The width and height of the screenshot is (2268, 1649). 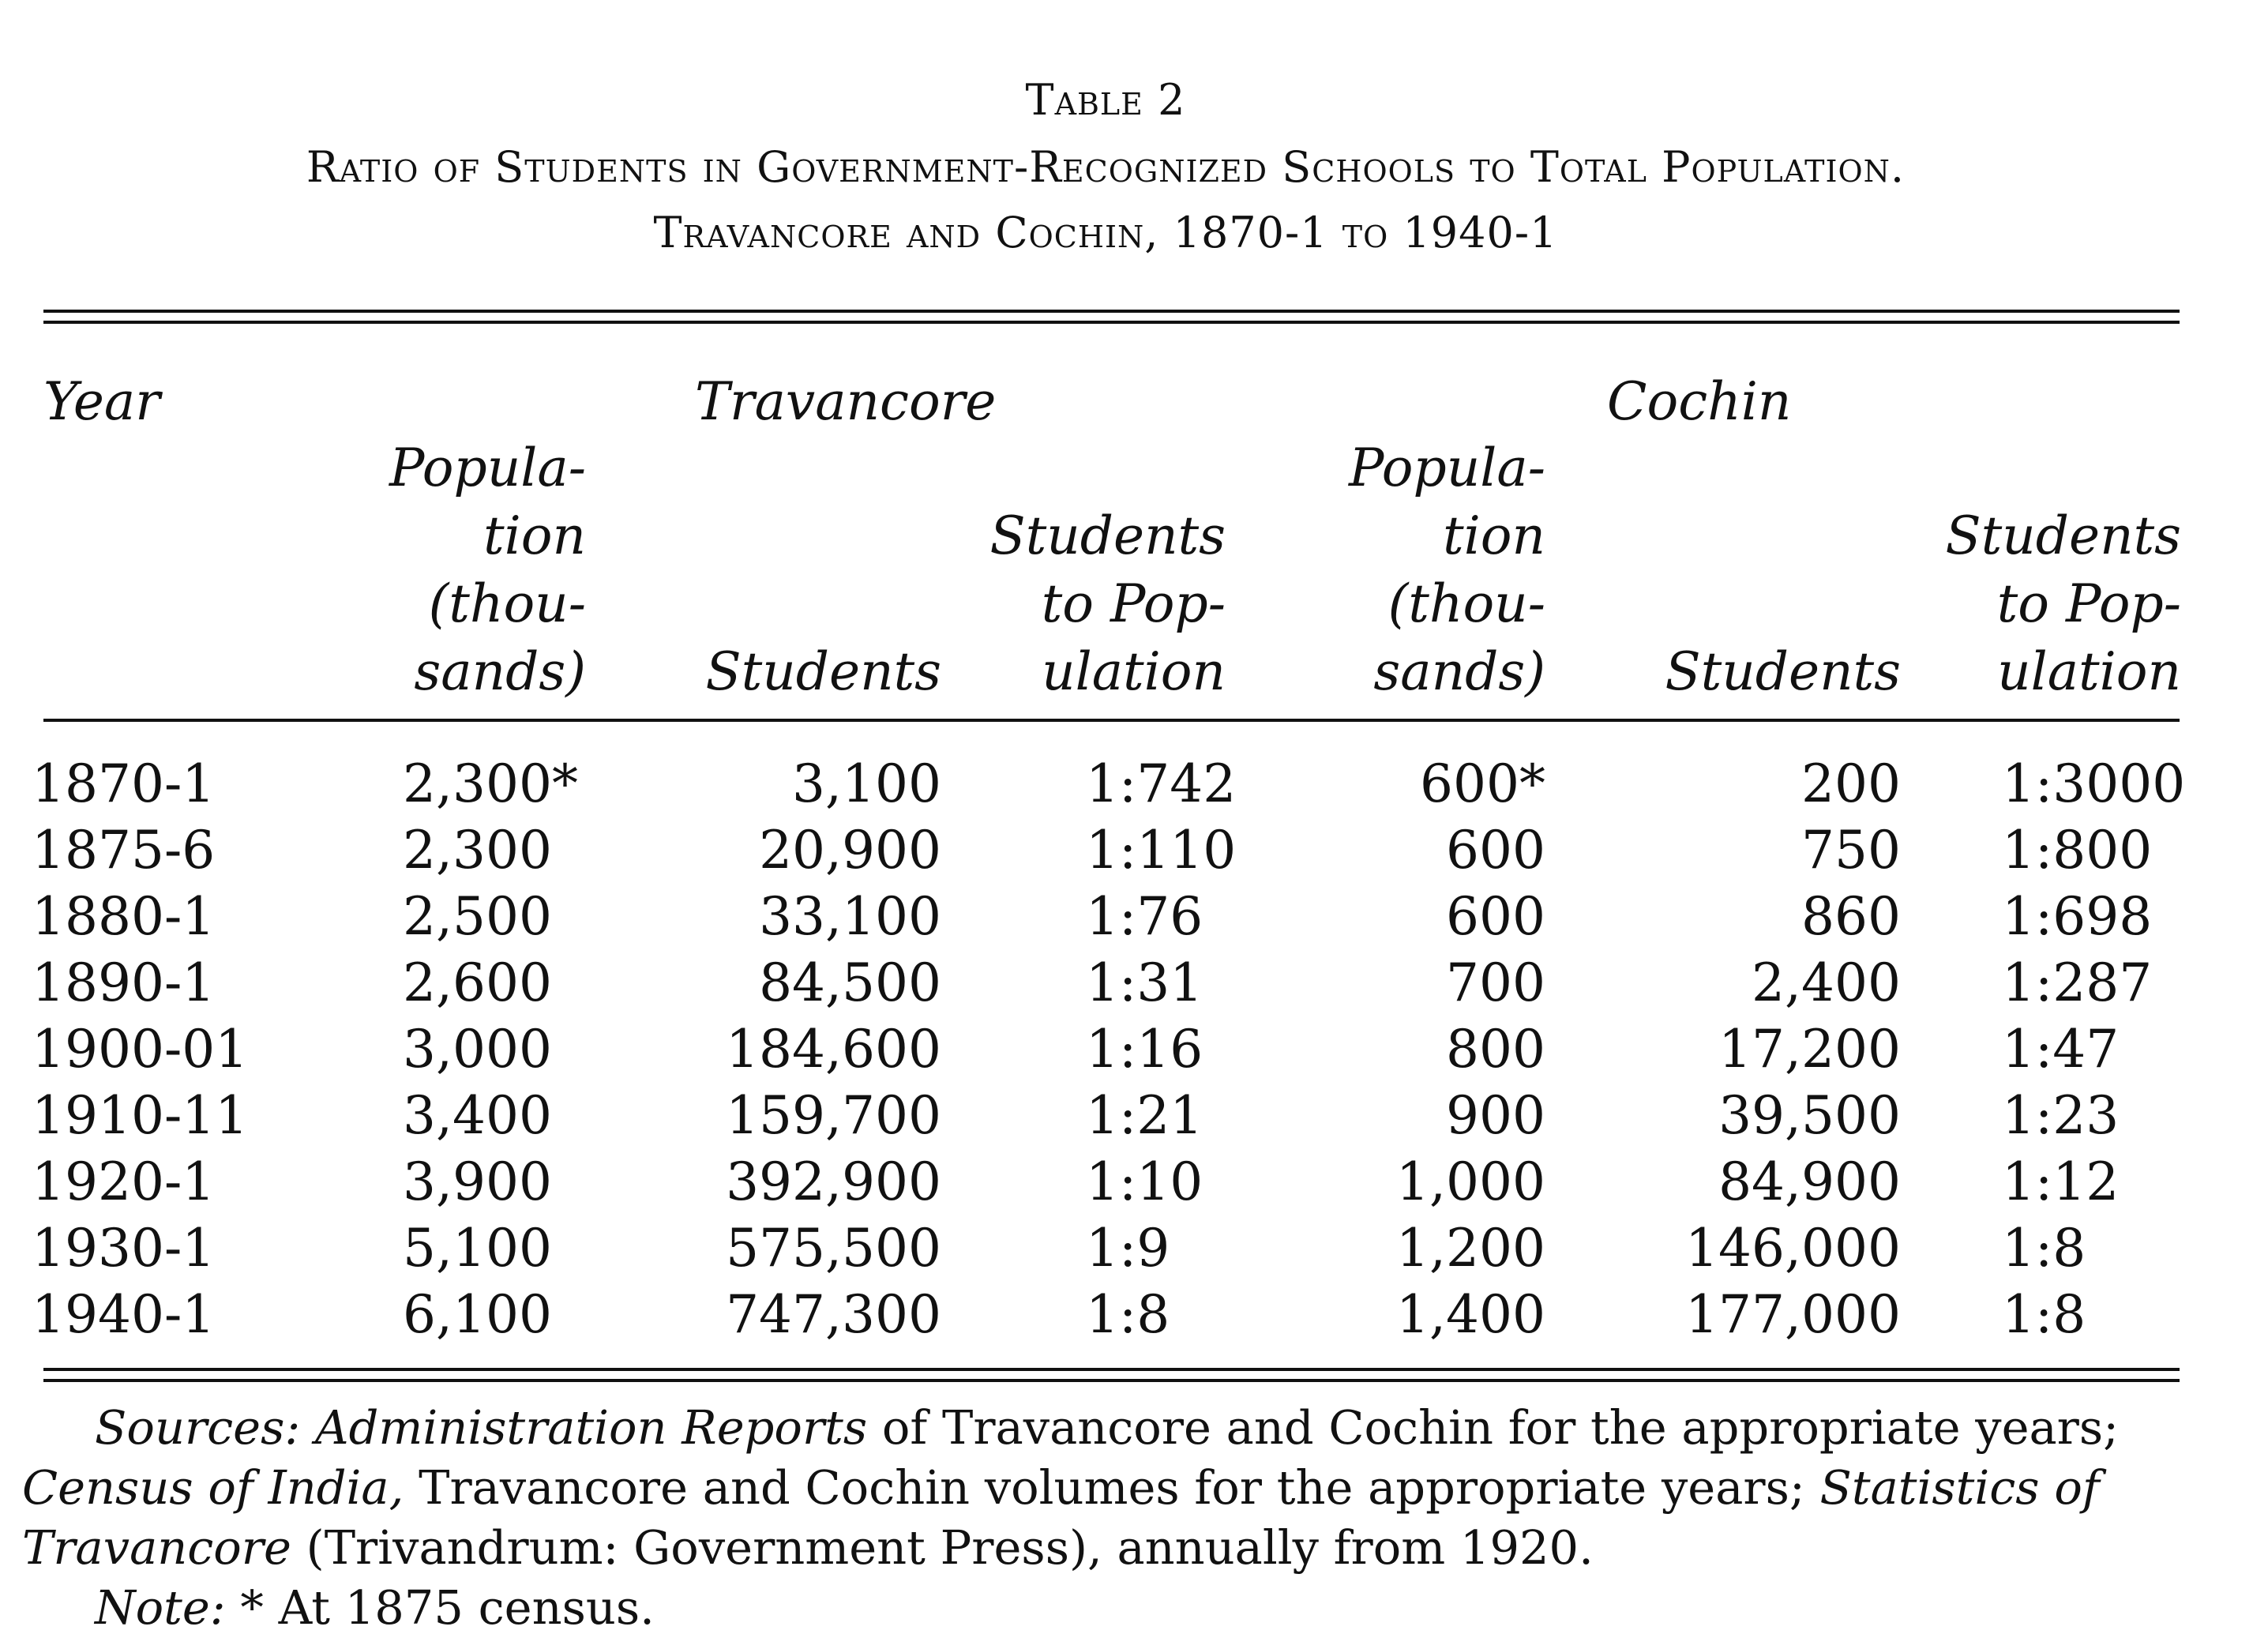 I want to click on cell-year: 1900-01, so click(x=140, y=1049).